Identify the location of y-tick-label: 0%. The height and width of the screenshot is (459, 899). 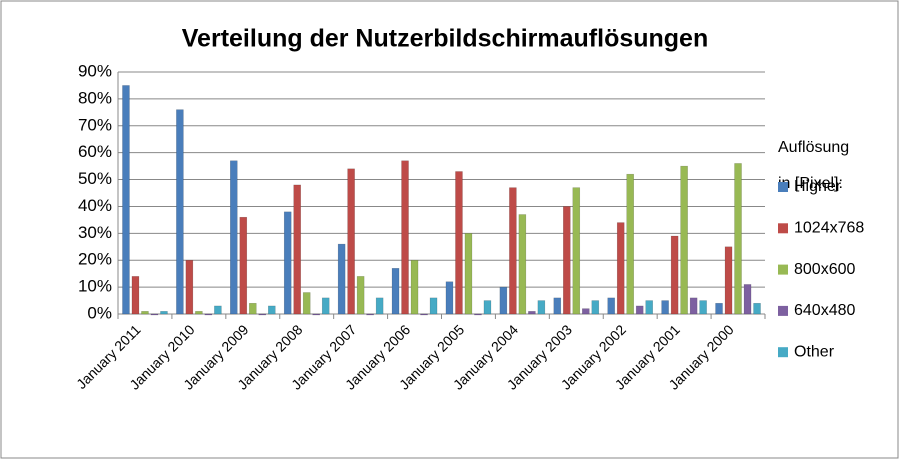
(99, 312).